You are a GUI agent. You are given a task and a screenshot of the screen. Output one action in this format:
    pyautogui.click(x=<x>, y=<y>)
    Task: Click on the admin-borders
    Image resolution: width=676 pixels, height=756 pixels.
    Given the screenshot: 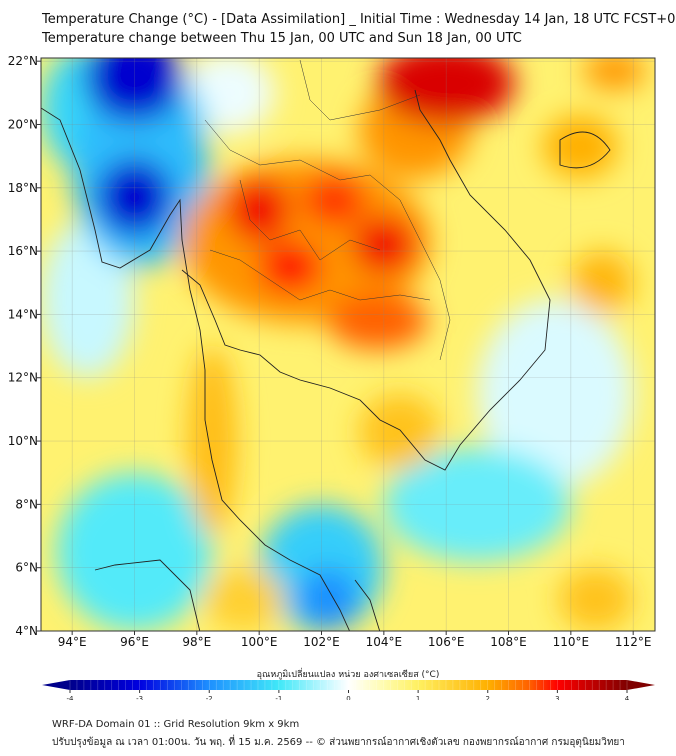 What is the action you would take?
    pyautogui.click(x=327, y=210)
    